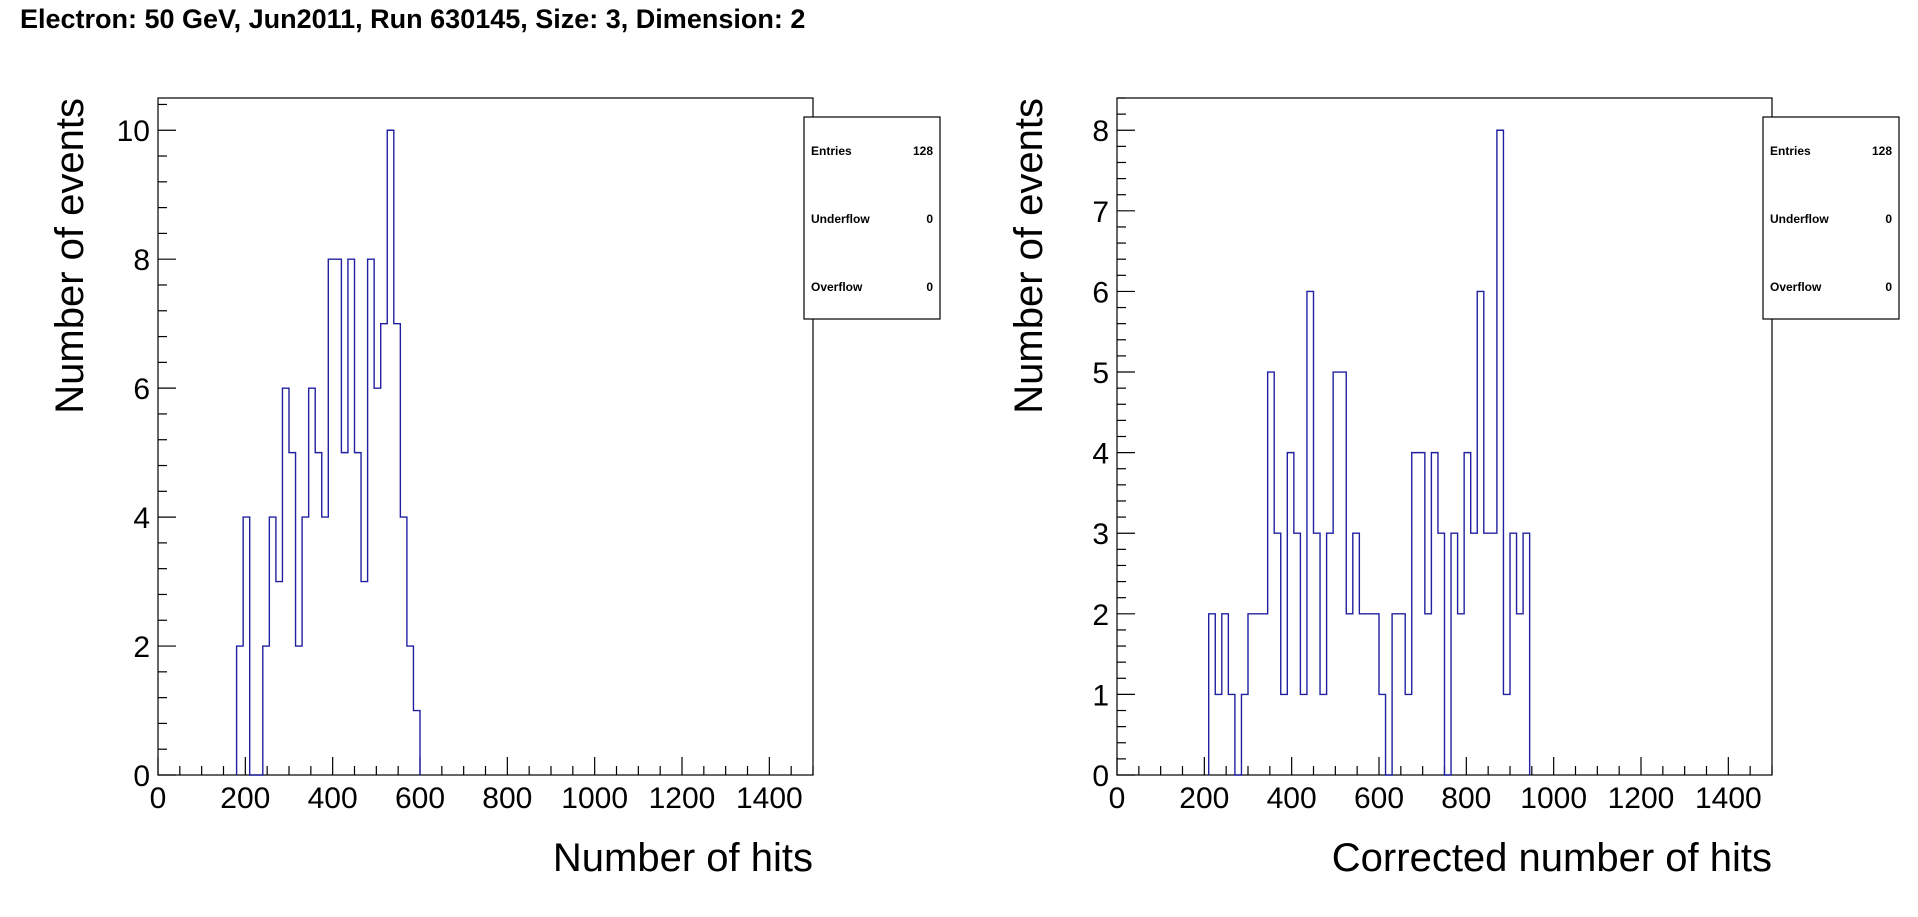 The width and height of the screenshot is (1918, 917). I want to click on y-tick-label: 5, so click(1100, 373).